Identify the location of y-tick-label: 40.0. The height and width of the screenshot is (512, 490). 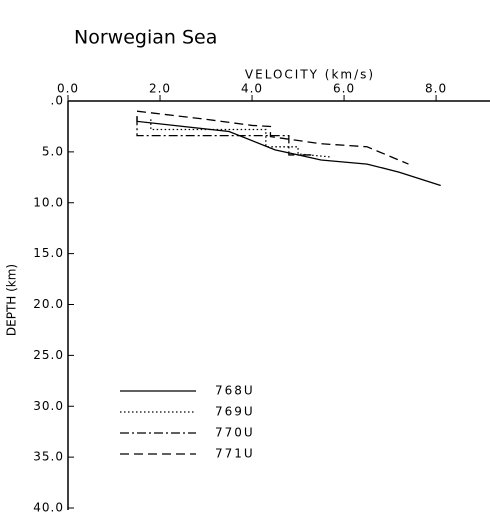
(48, 506).